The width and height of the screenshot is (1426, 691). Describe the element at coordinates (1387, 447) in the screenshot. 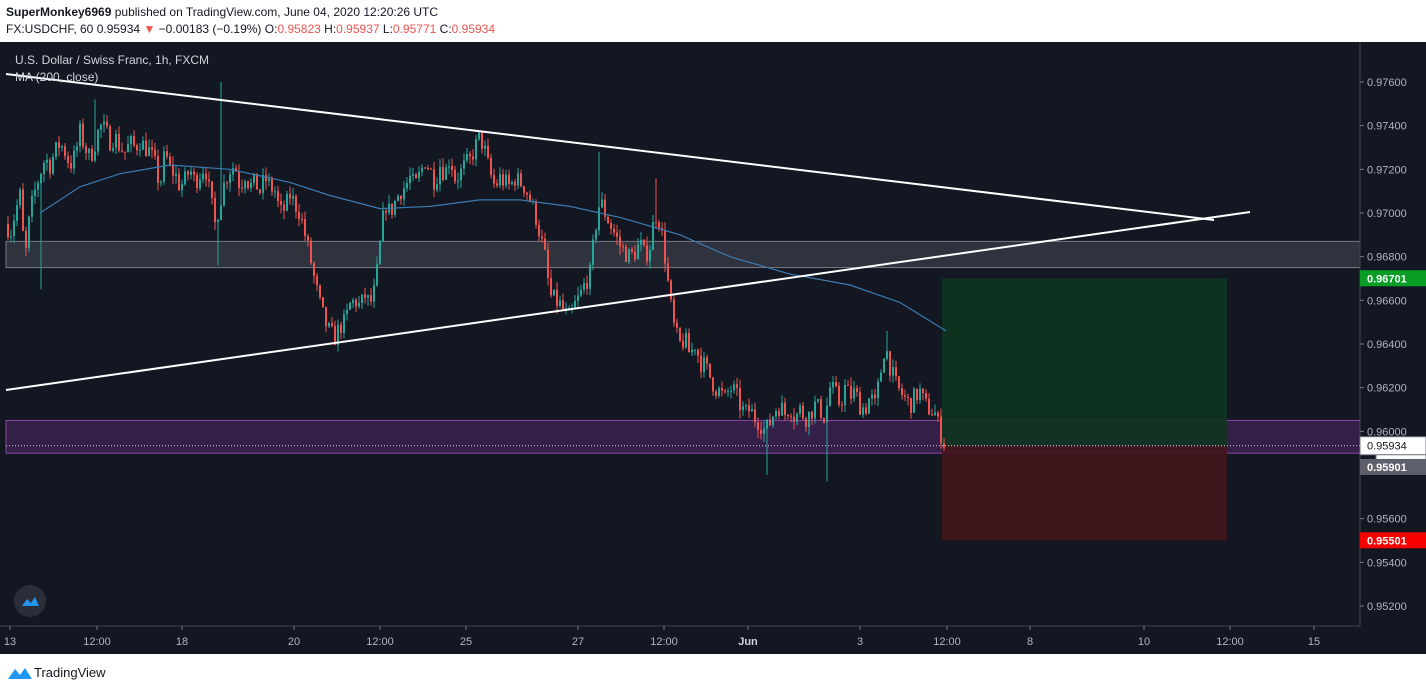

I see `entry-price-label: 0.95934` at that location.